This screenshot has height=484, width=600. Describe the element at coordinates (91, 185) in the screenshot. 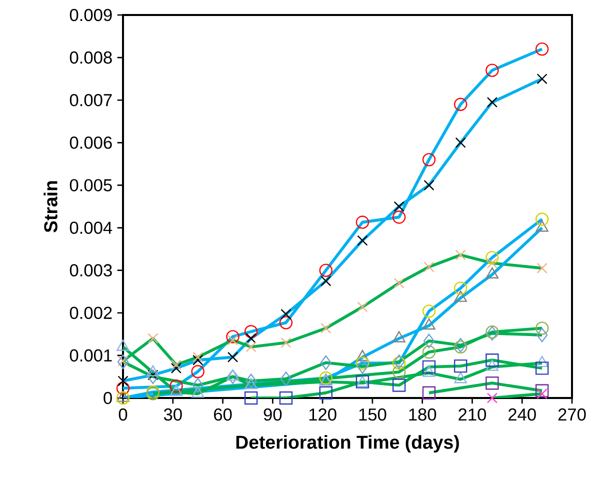

I see `y-tick-label: 0.005` at that location.